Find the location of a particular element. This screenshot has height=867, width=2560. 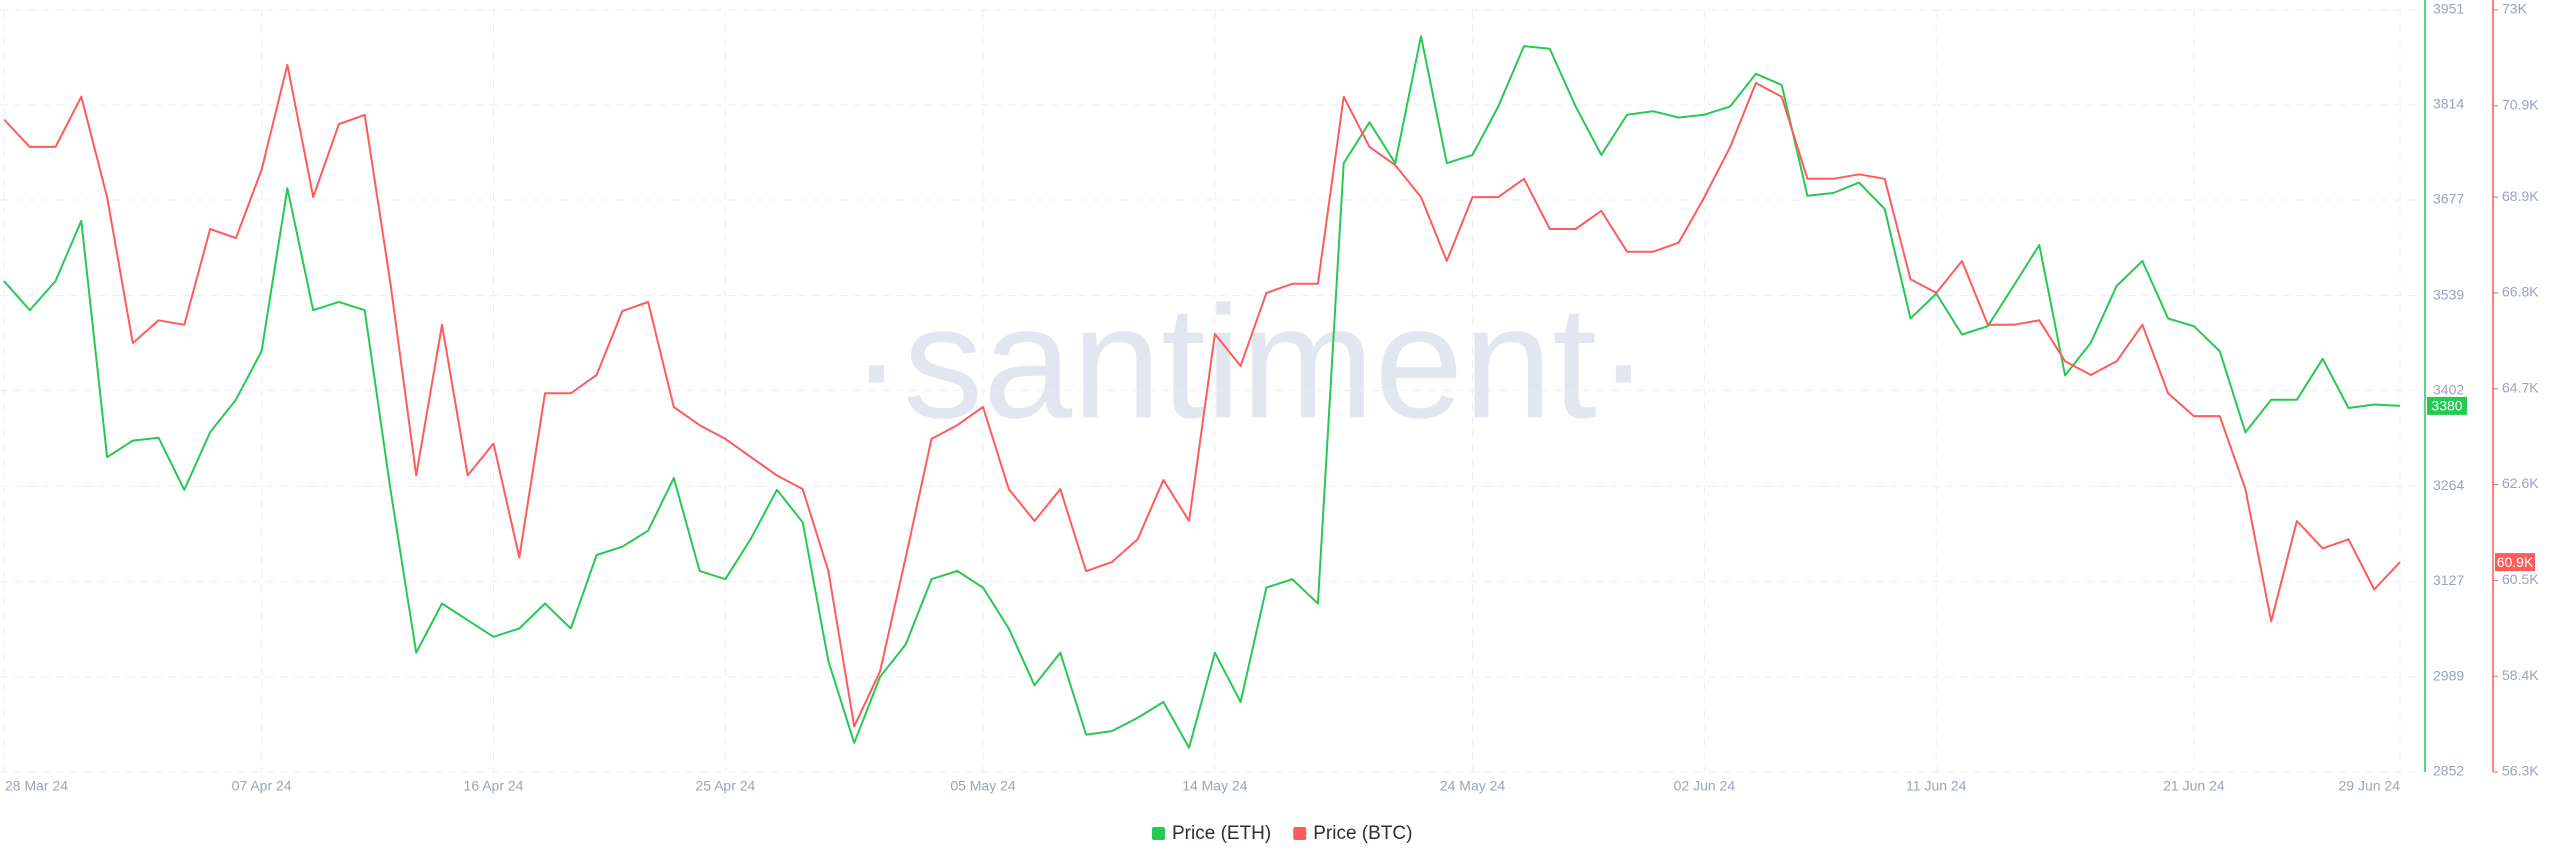

y-tick-label: 3127 is located at coordinates (2448, 580).